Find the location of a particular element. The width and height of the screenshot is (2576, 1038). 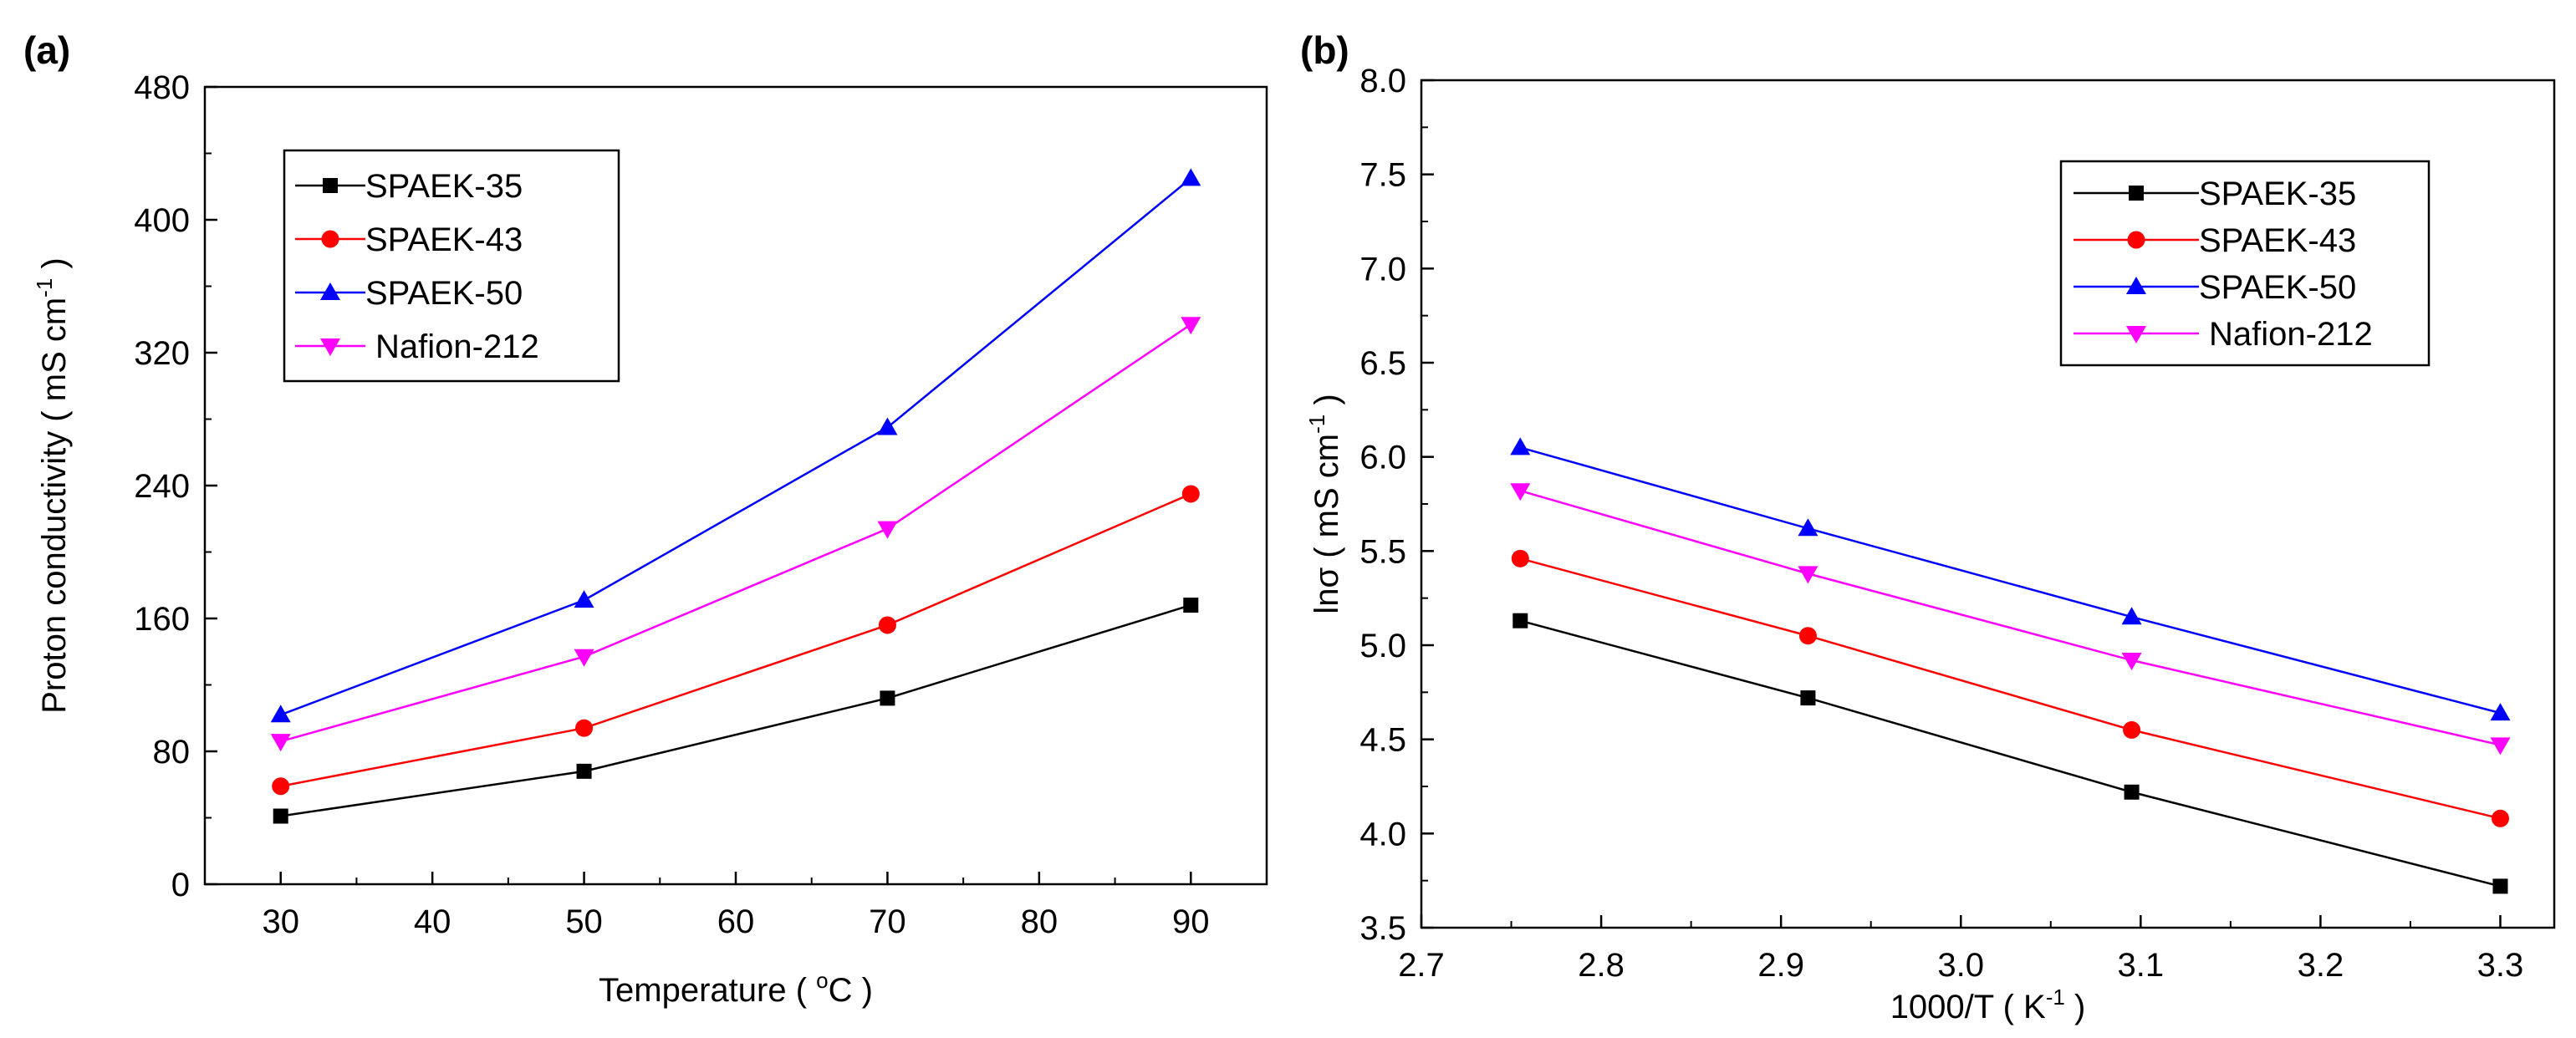

x-tick-label: 2.9 is located at coordinates (1780, 965).